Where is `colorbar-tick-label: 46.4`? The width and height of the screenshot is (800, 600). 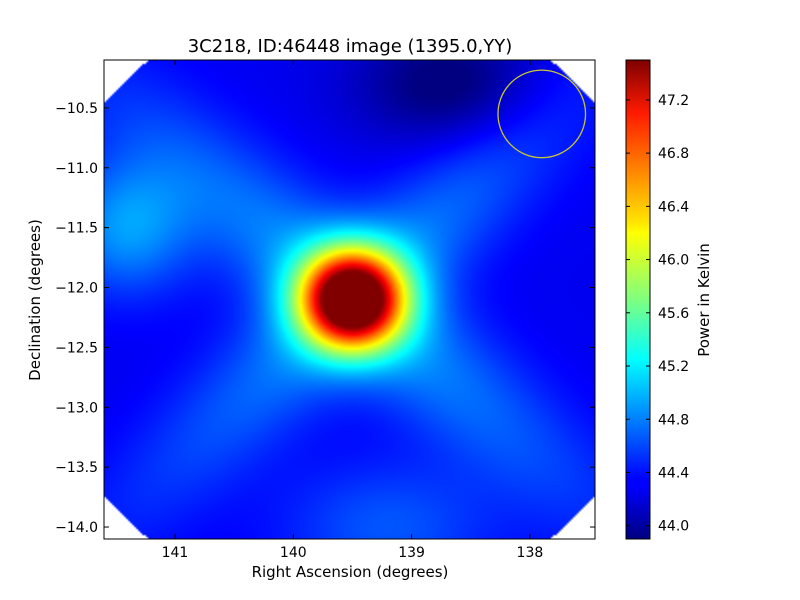 colorbar-tick-label: 46.4 is located at coordinates (673, 207).